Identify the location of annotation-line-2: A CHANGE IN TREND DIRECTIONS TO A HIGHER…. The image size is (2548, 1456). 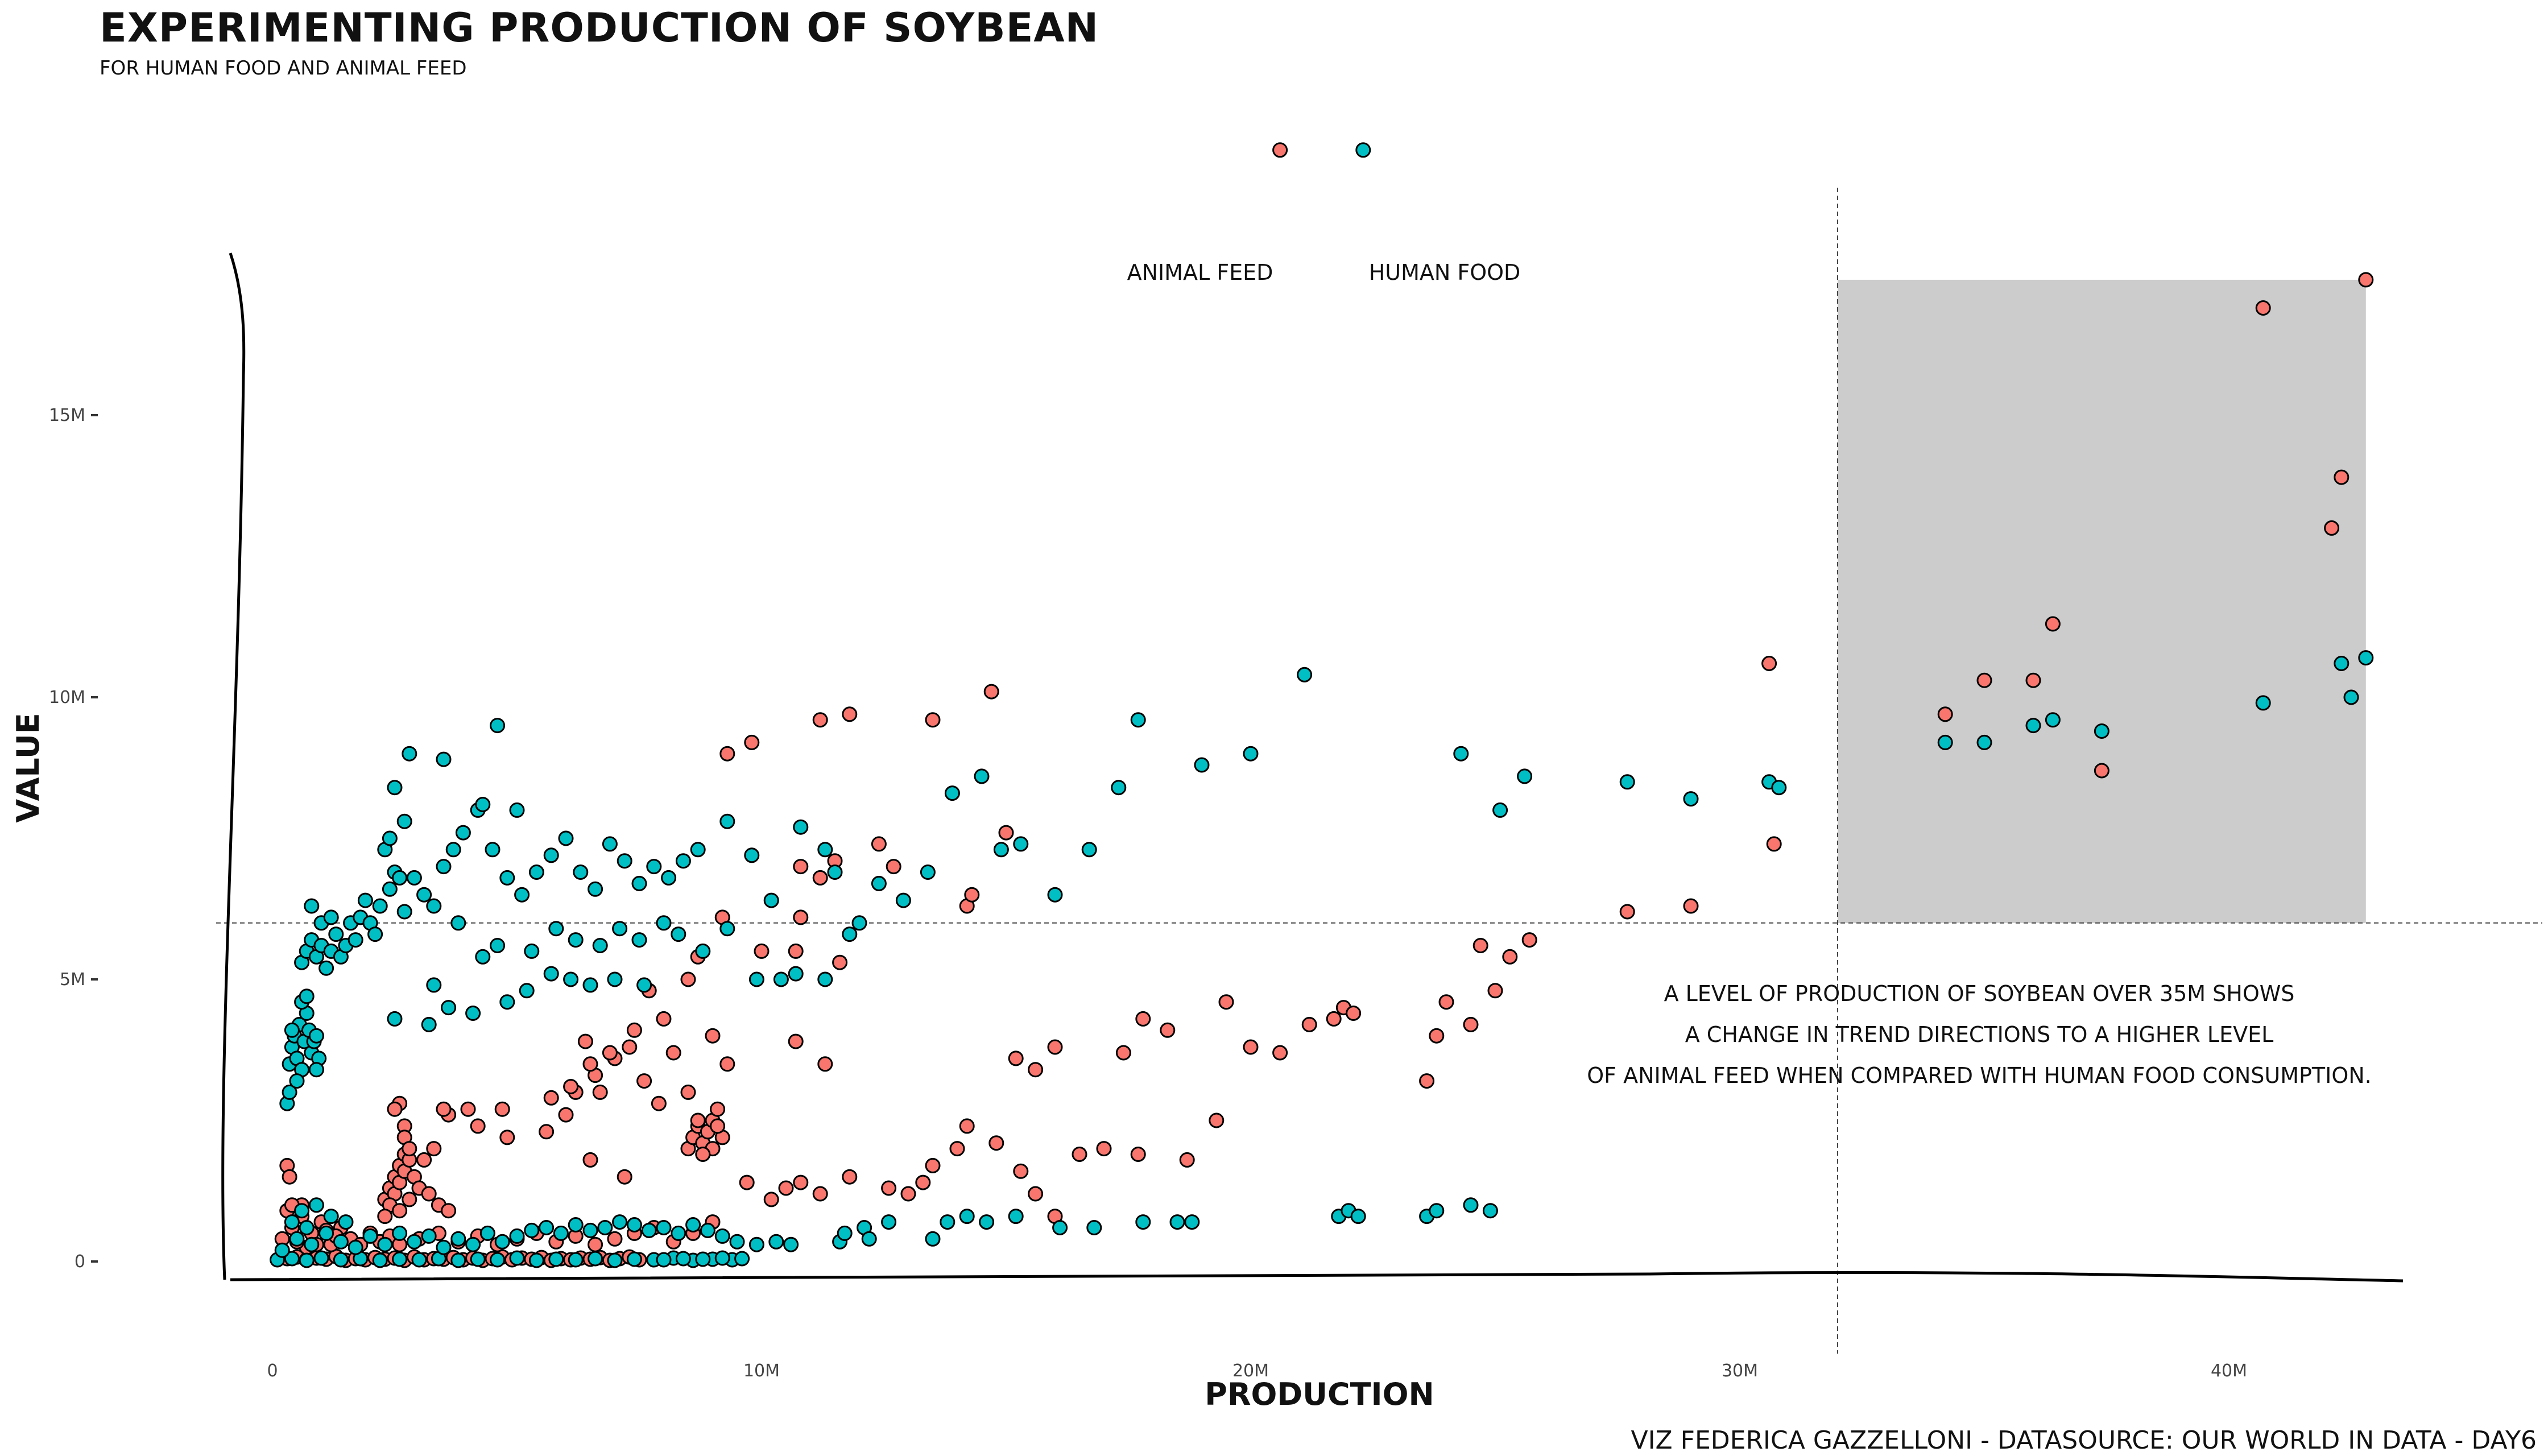
(1979, 1034).